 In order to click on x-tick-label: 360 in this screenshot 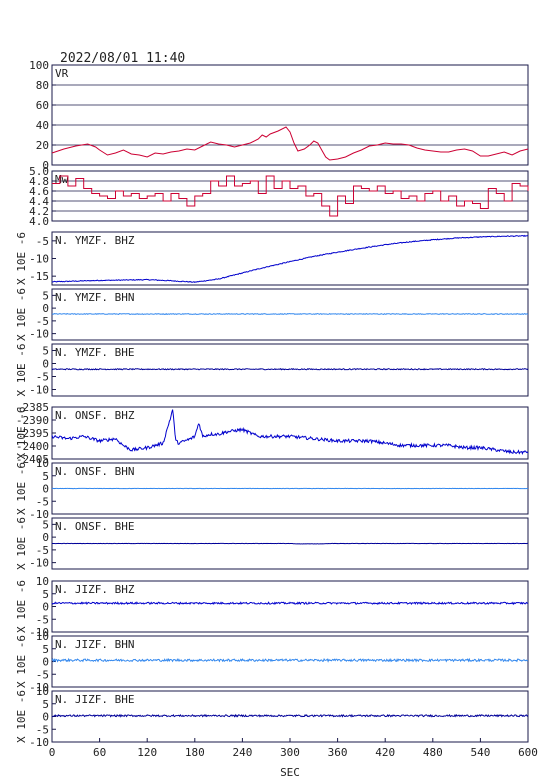, I will do `click(338, 752)`.